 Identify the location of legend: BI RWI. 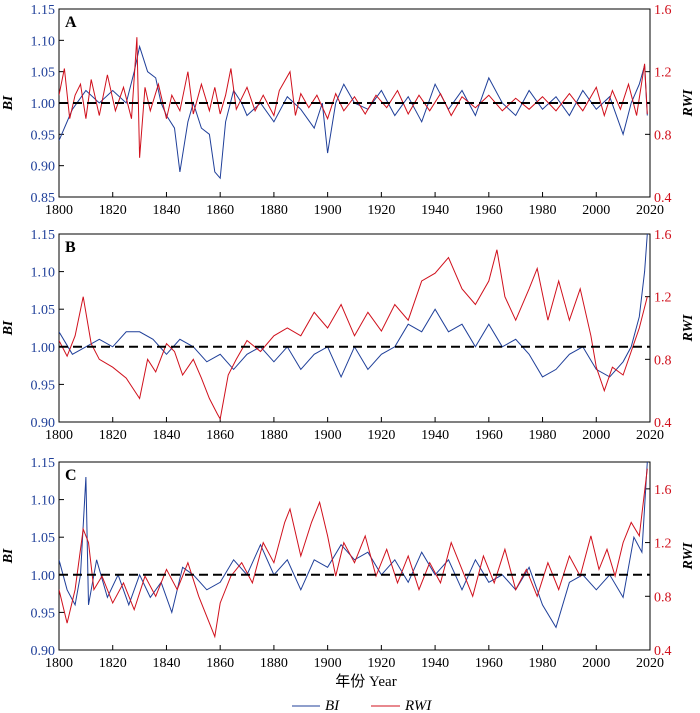
(362, 705).